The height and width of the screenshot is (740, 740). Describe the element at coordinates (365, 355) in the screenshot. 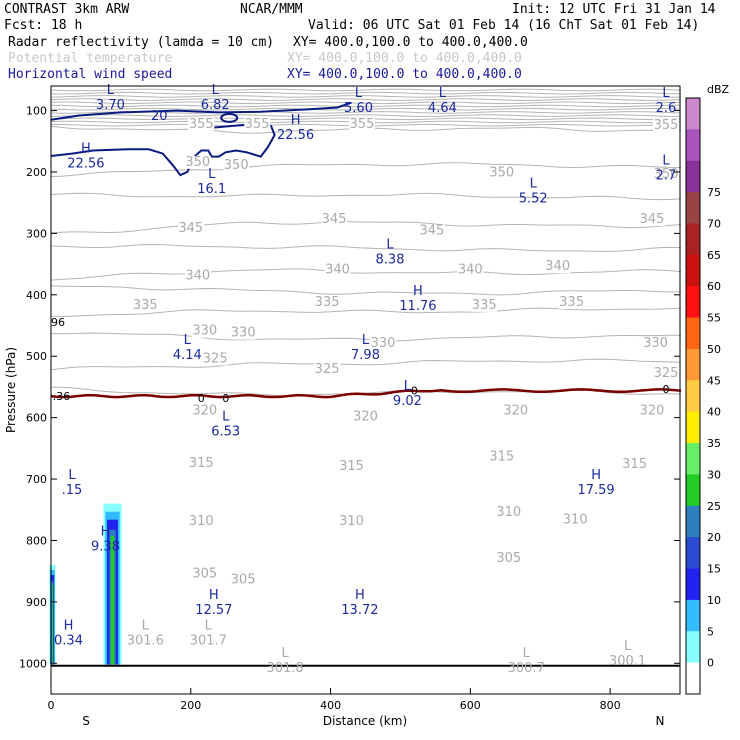

I see `wind-extreme-value: 7.98` at that location.